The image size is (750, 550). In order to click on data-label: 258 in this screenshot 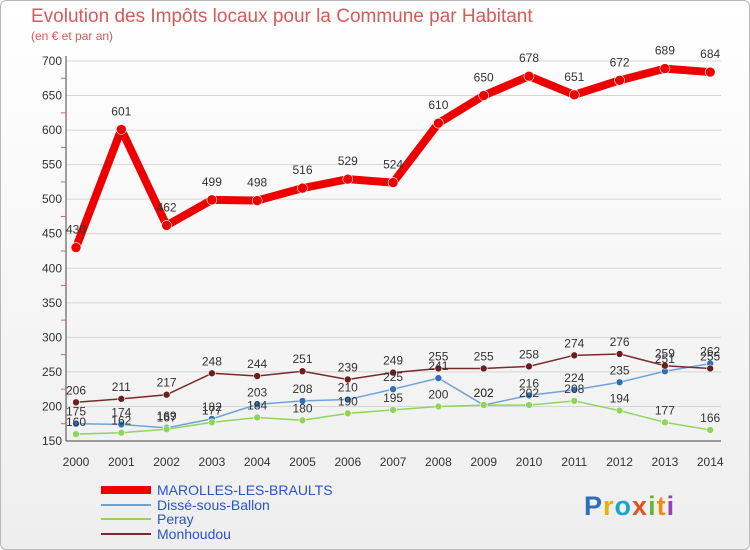, I will do `click(529, 354)`.